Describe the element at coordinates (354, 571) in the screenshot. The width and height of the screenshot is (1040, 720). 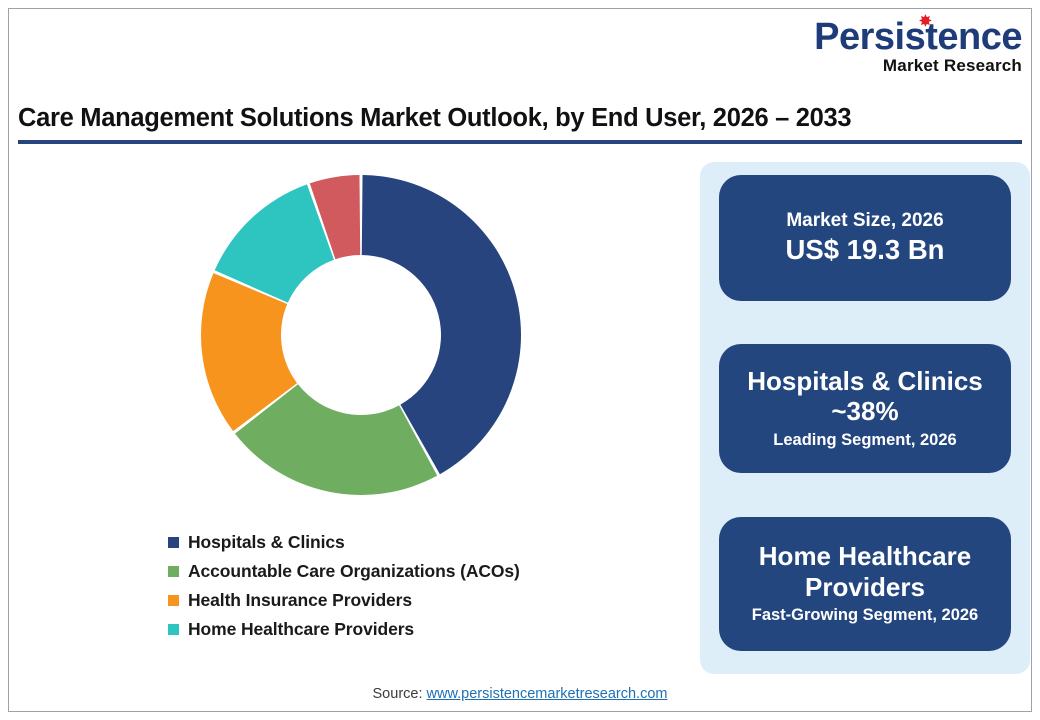
I see `legend-label-acos: Accountable Care Organizations (ACOs)` at that location.